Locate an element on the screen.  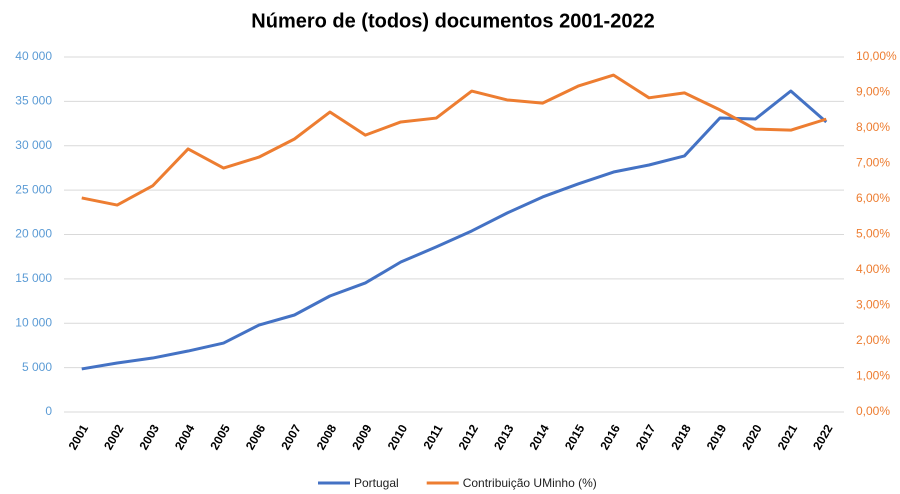
legend-label: Portugal is located at coordinates (376, 483).